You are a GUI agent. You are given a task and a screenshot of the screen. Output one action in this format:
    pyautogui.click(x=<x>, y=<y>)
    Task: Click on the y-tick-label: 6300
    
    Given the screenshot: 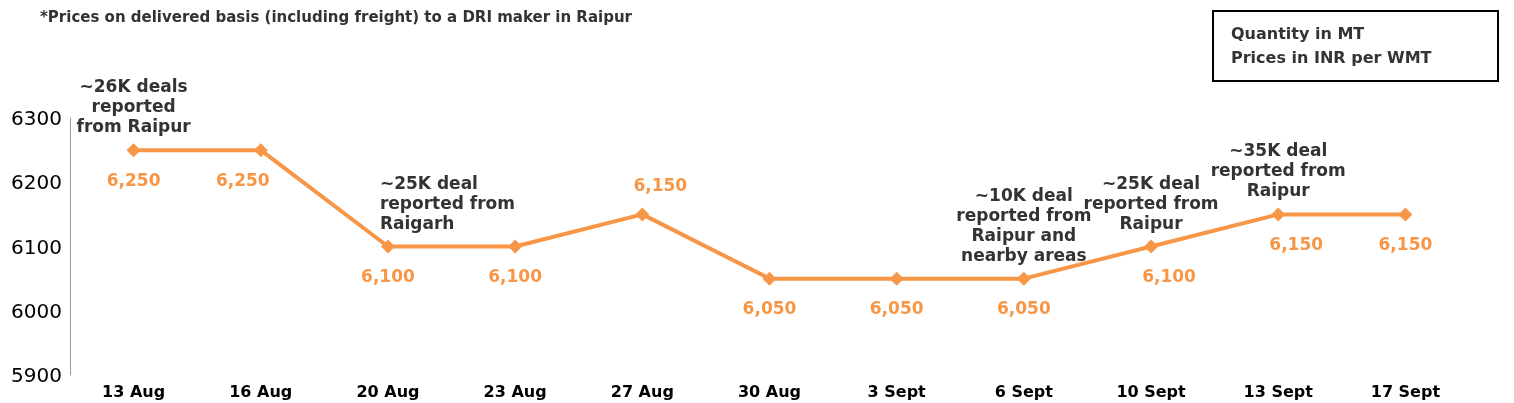 What is the action you would take?
    pyautogui.click(x=36, y=118)
    